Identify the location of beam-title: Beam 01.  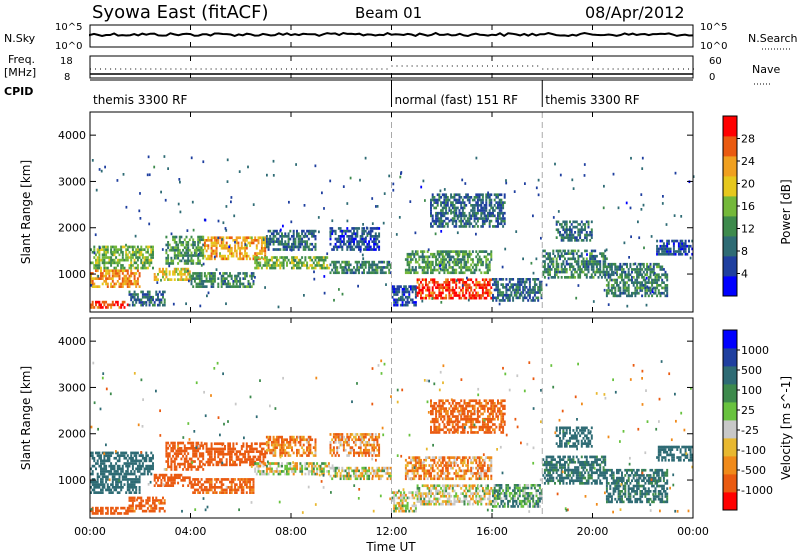
(388, 13).